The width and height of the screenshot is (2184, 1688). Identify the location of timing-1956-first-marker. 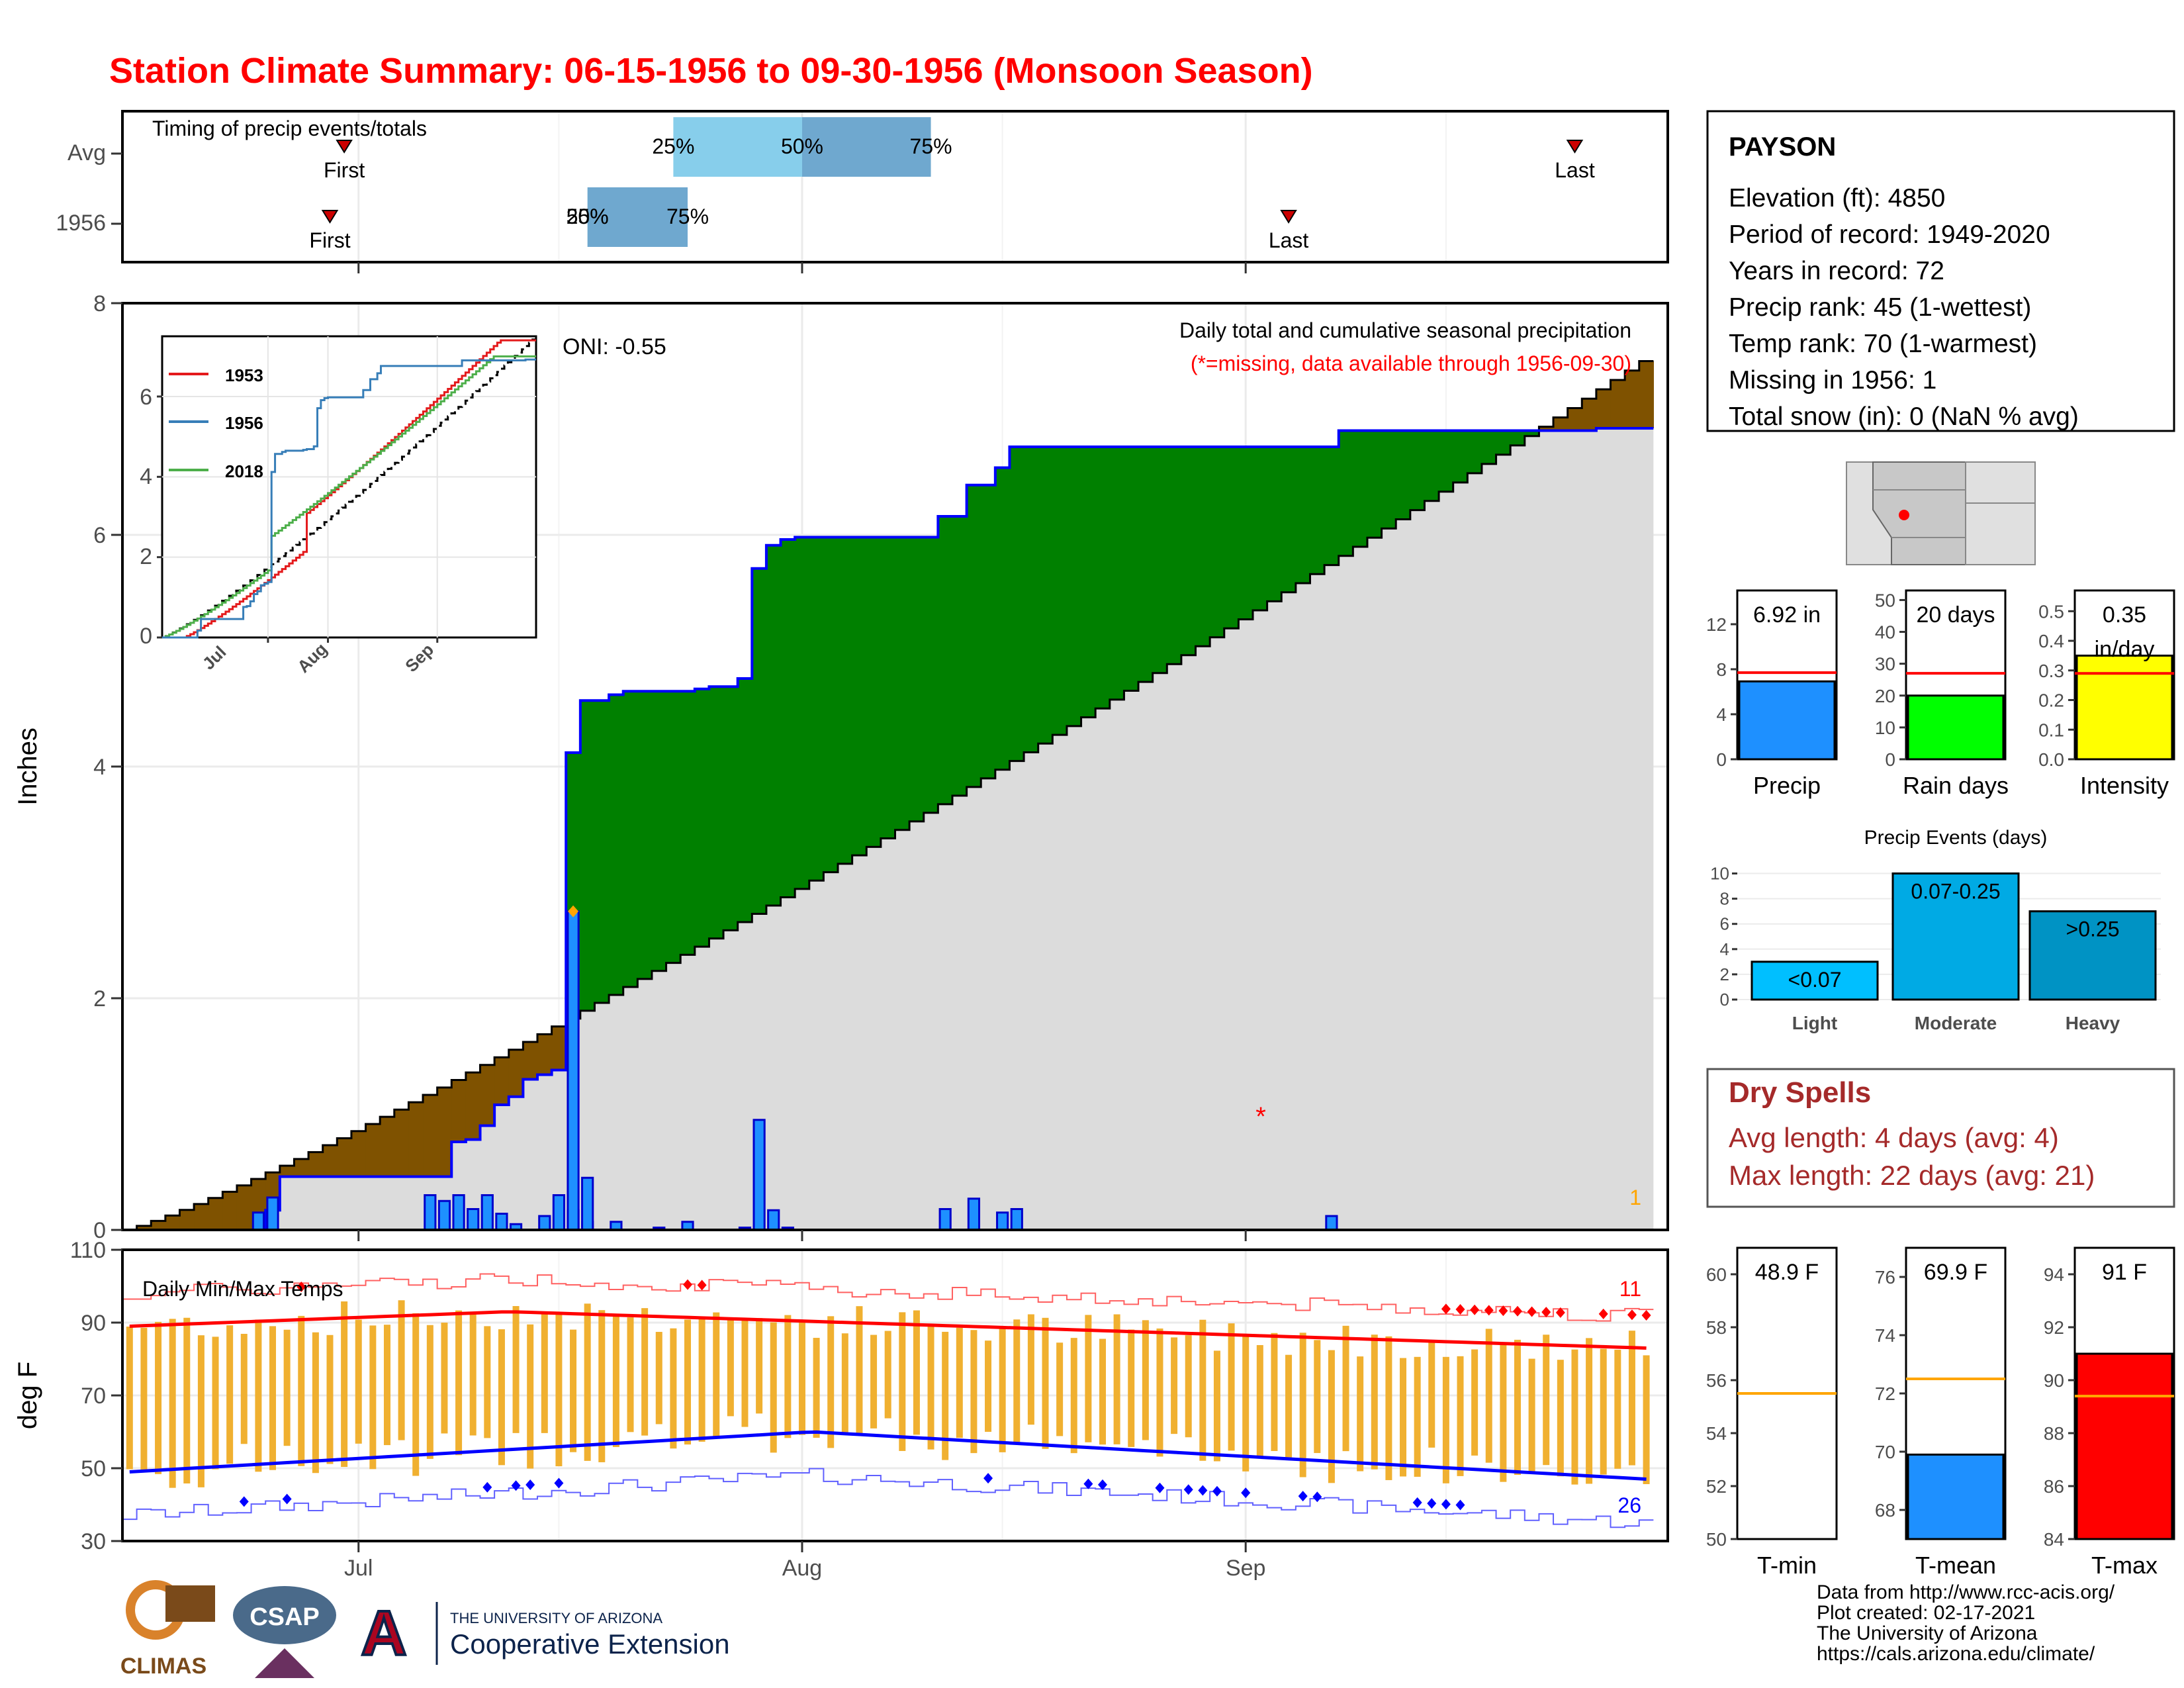
(330, 217).